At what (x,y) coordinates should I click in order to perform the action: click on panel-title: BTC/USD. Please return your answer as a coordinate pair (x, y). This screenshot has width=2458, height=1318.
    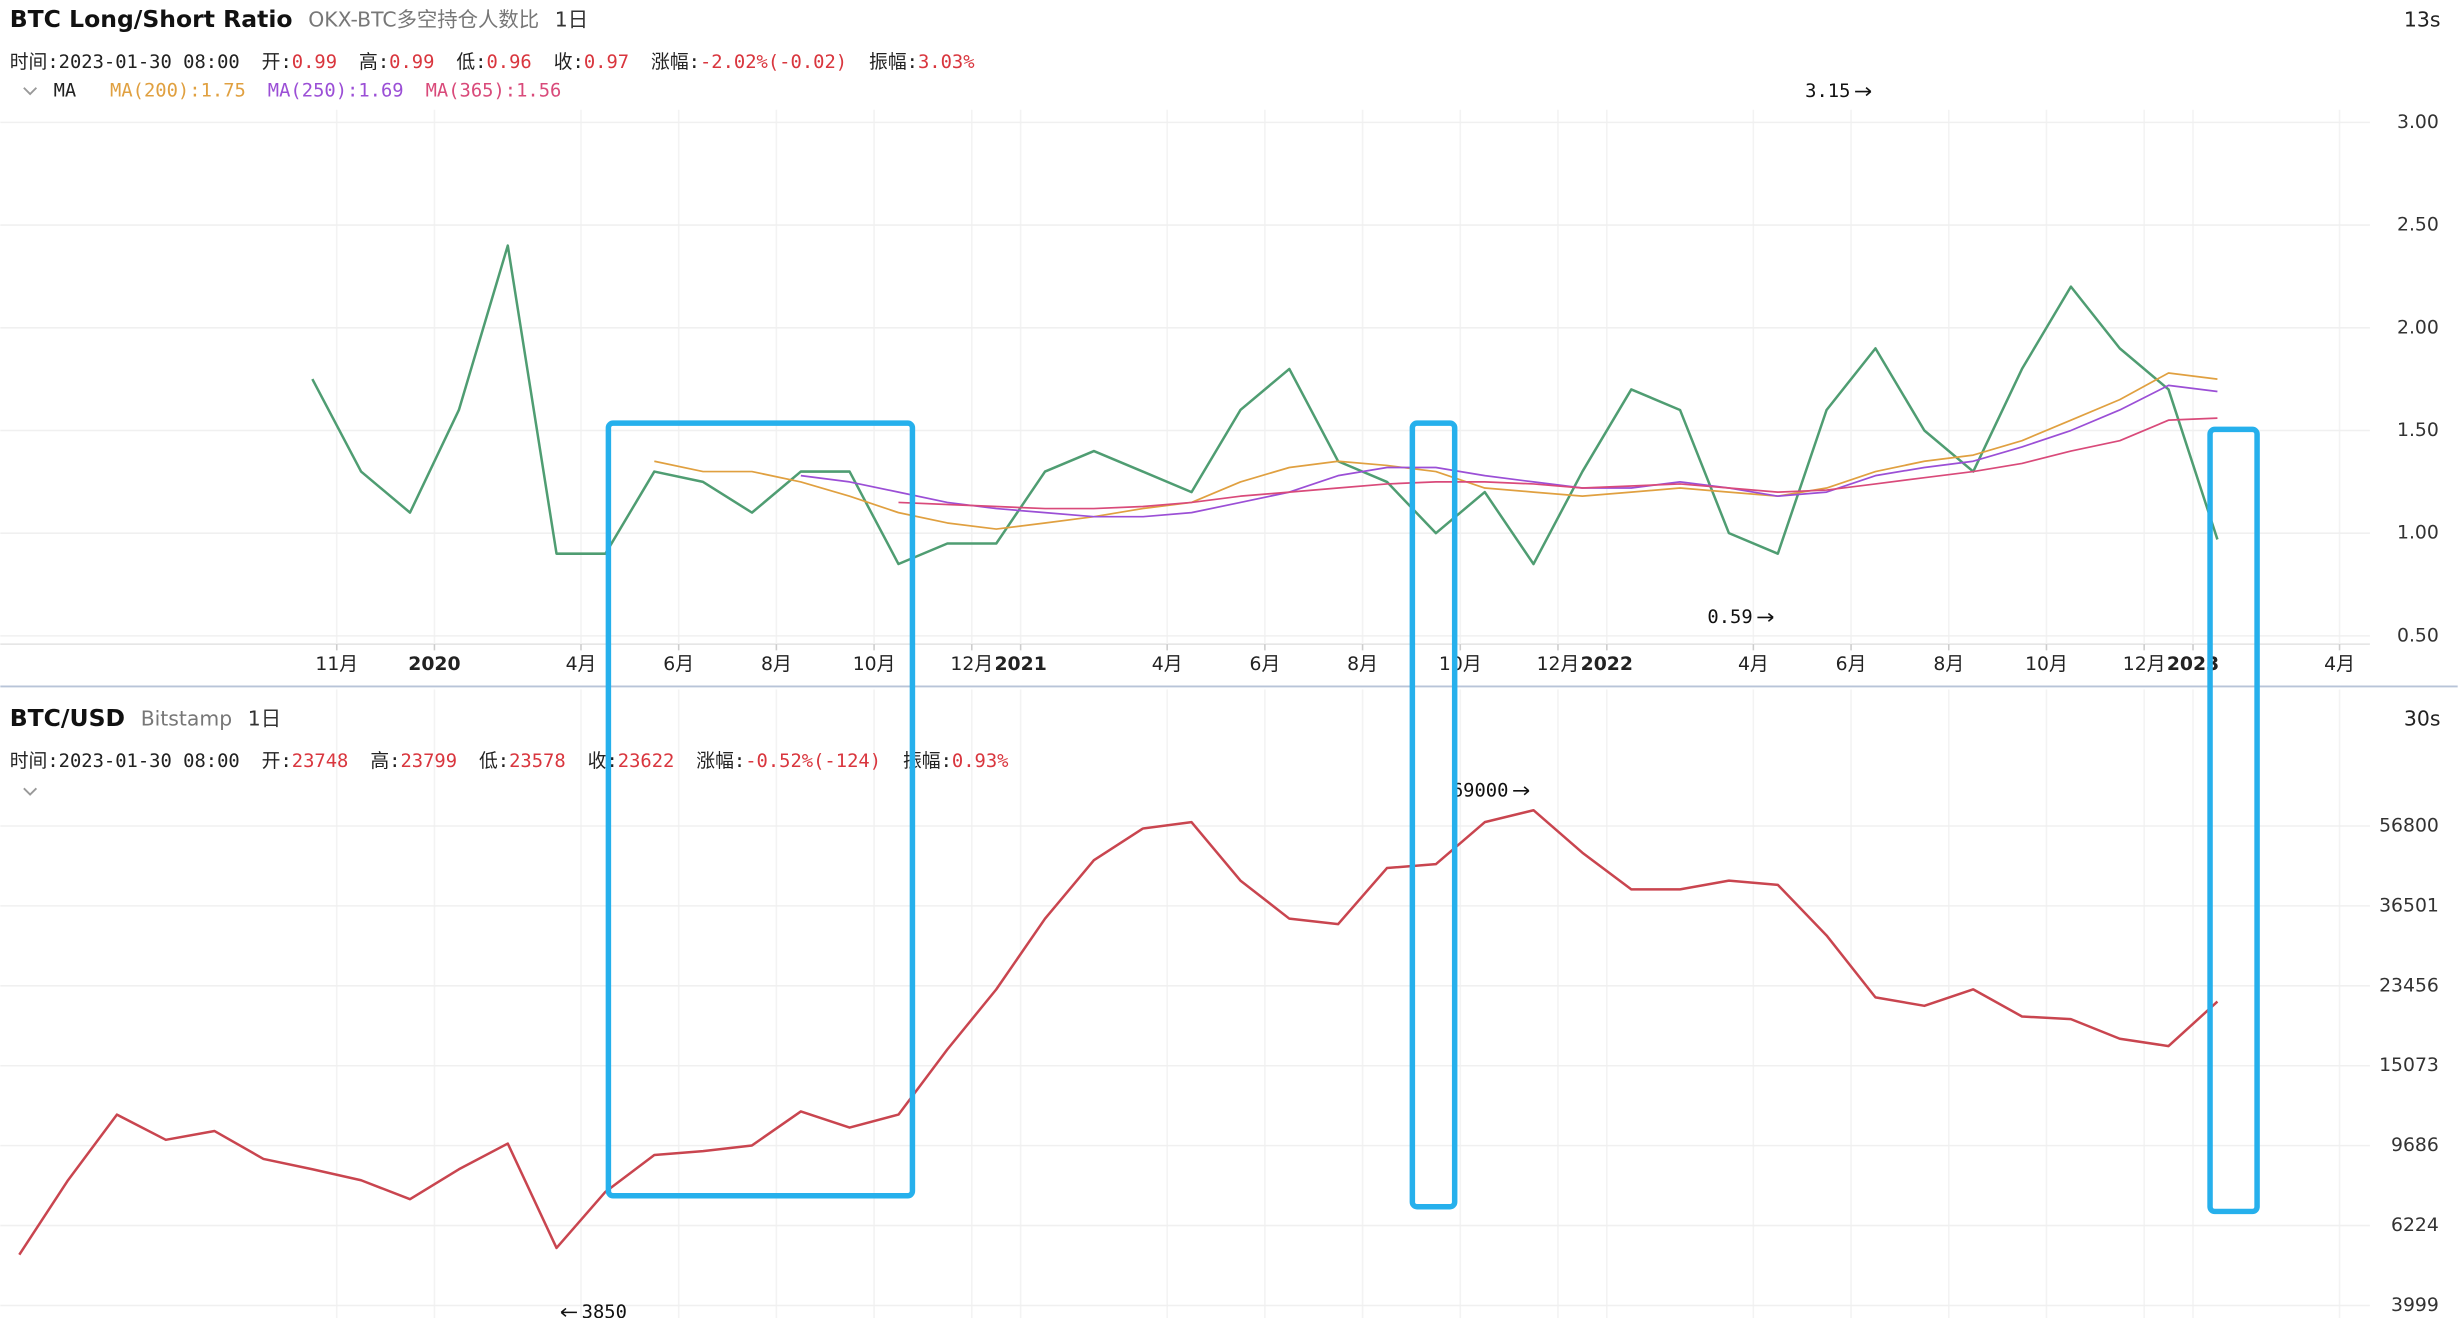
    Looking at the image, I should click on (67, 718).